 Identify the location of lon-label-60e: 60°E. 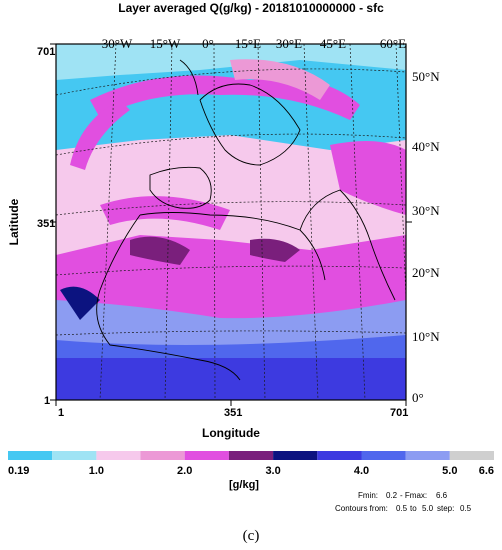
(393, 43).